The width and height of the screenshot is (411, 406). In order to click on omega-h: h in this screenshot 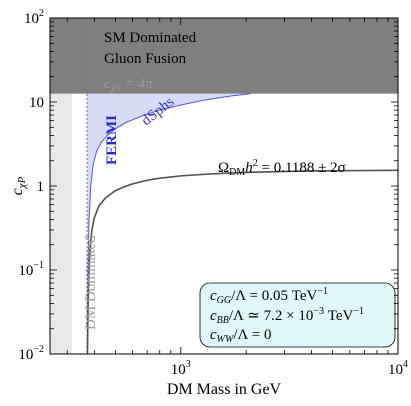, I will do `click(249, 168)`.